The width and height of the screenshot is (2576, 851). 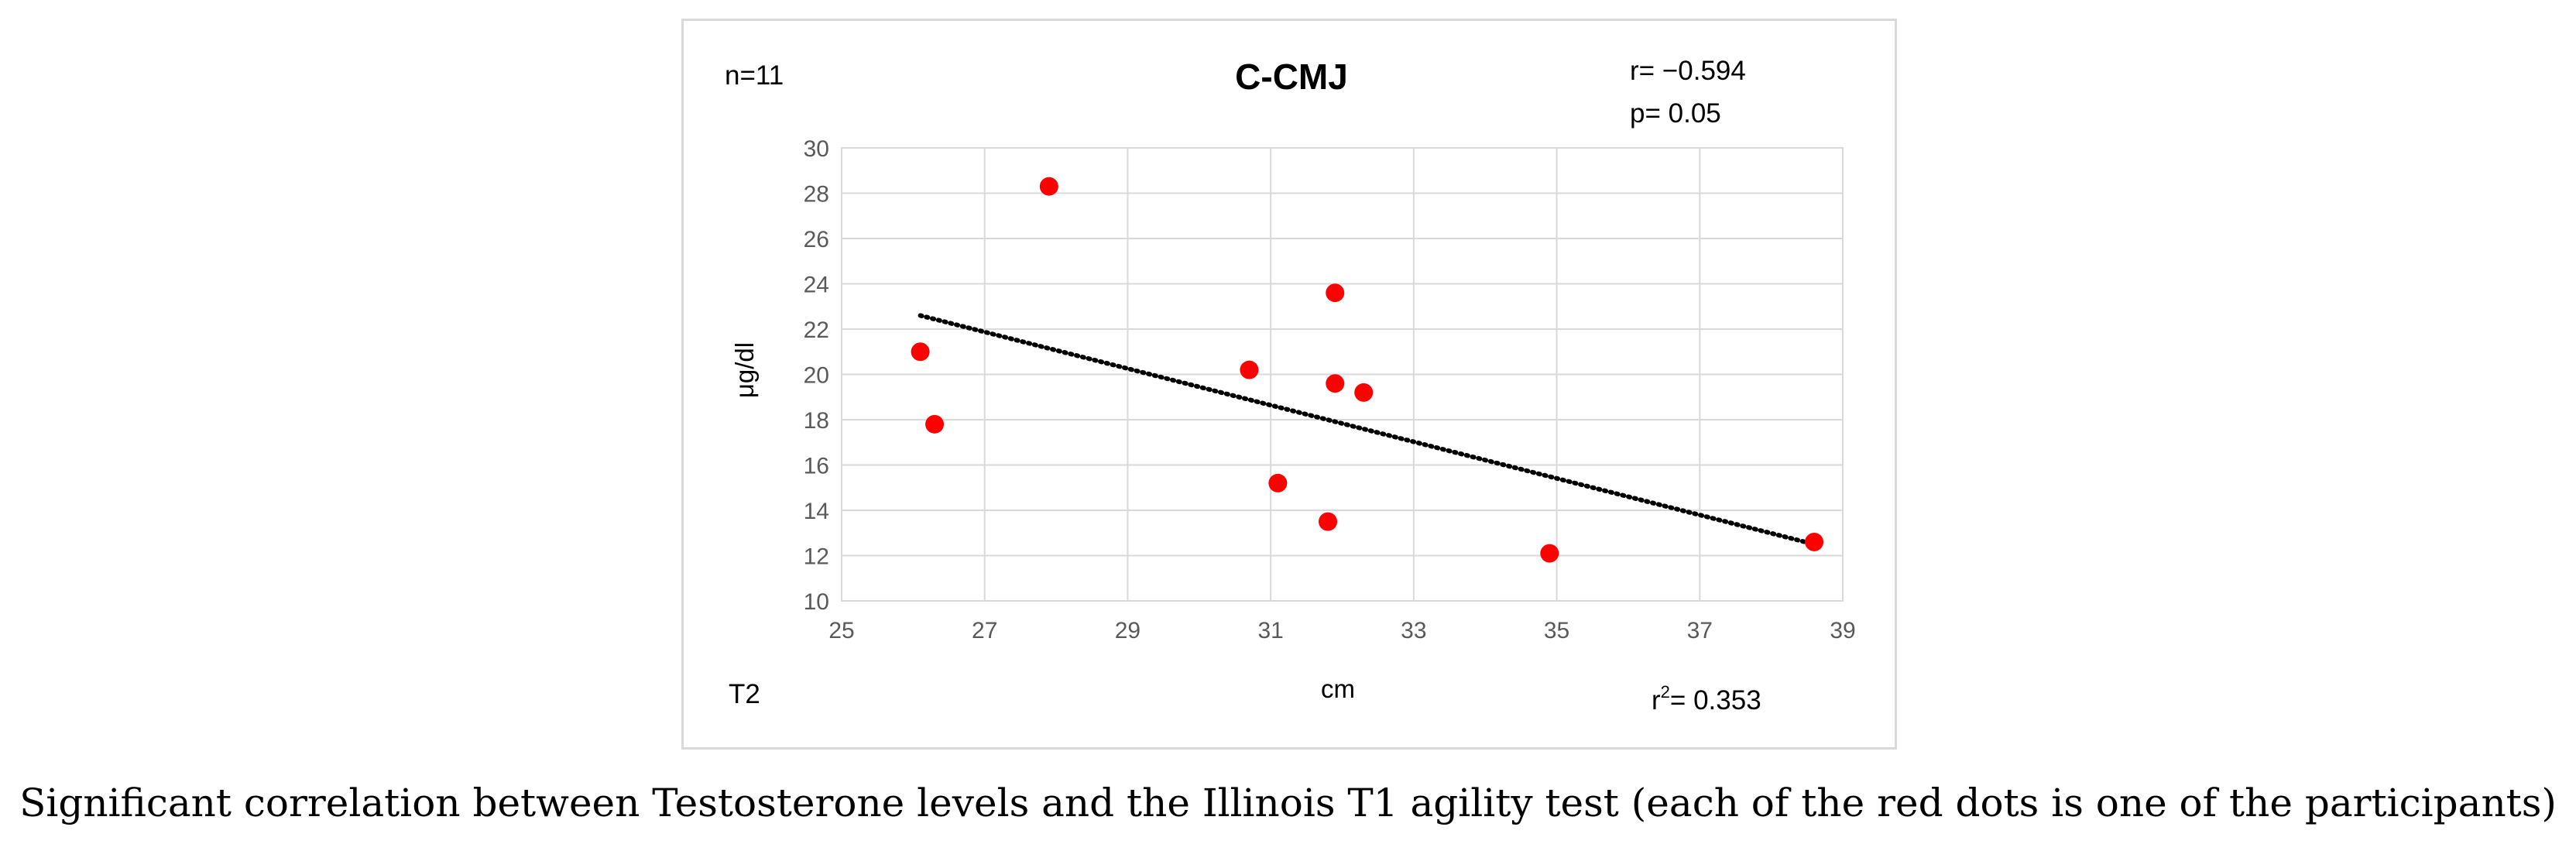 I want to click on x-tick-label: 27, so click(x=984, y=630).